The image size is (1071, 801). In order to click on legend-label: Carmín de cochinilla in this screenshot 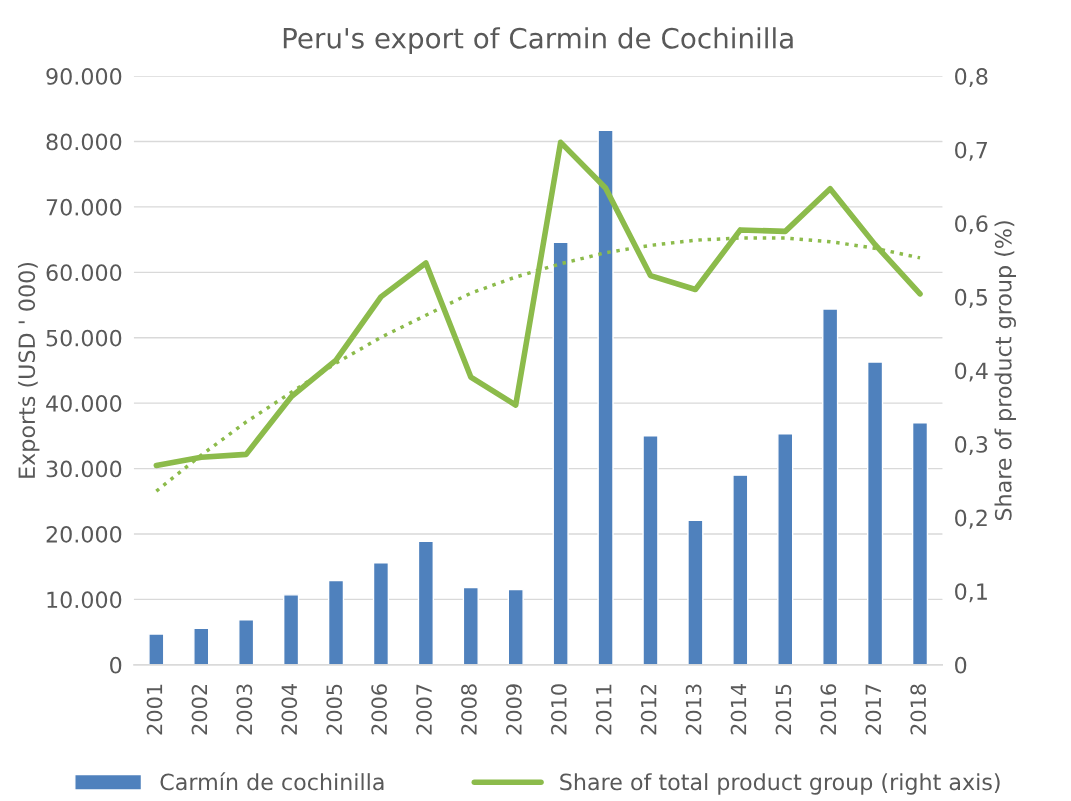, I will do `click(272, 781)`.